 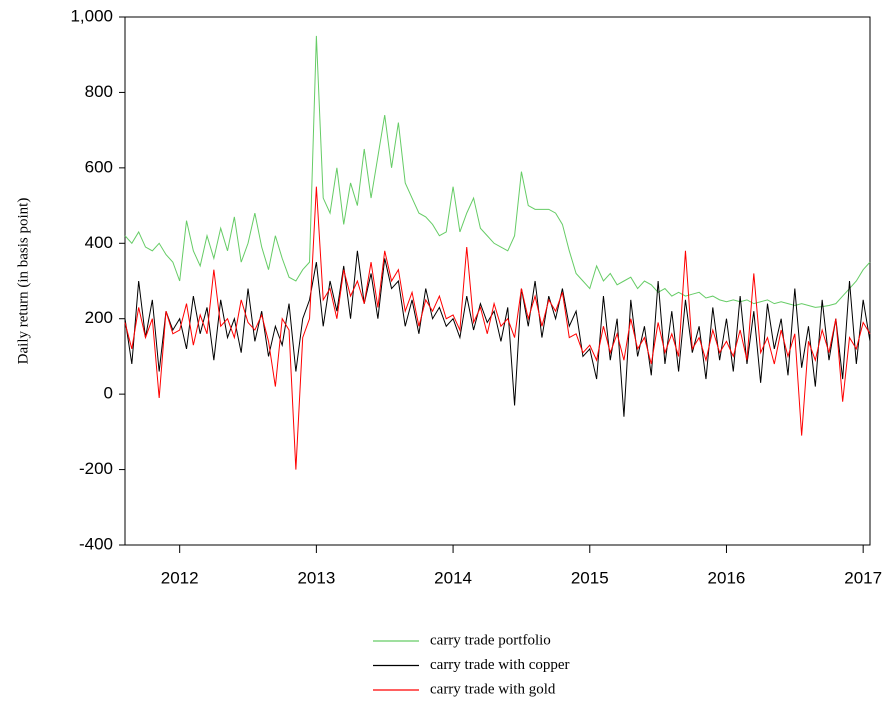 I want to click on y-tick-label: 200, so click(x=99, y=317).